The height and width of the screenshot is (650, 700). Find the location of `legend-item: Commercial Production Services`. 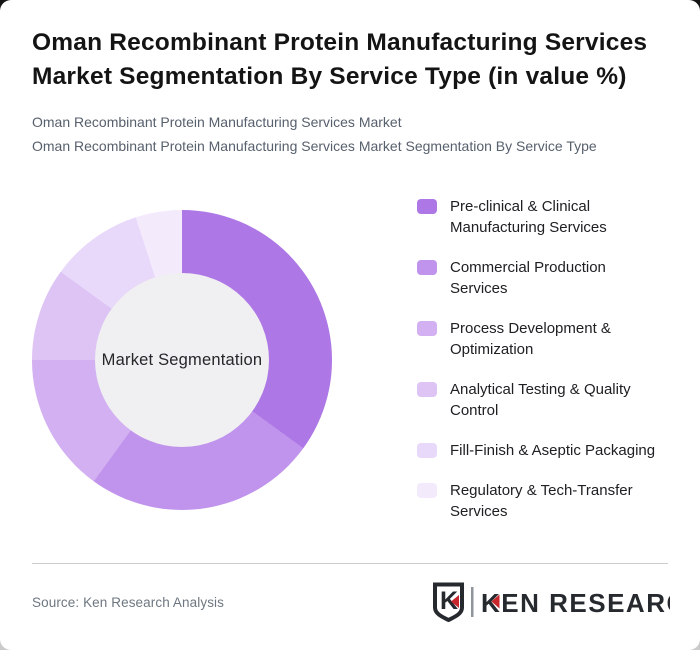

legend-item: Commercial Production Services is located at coordinates (546, 278).